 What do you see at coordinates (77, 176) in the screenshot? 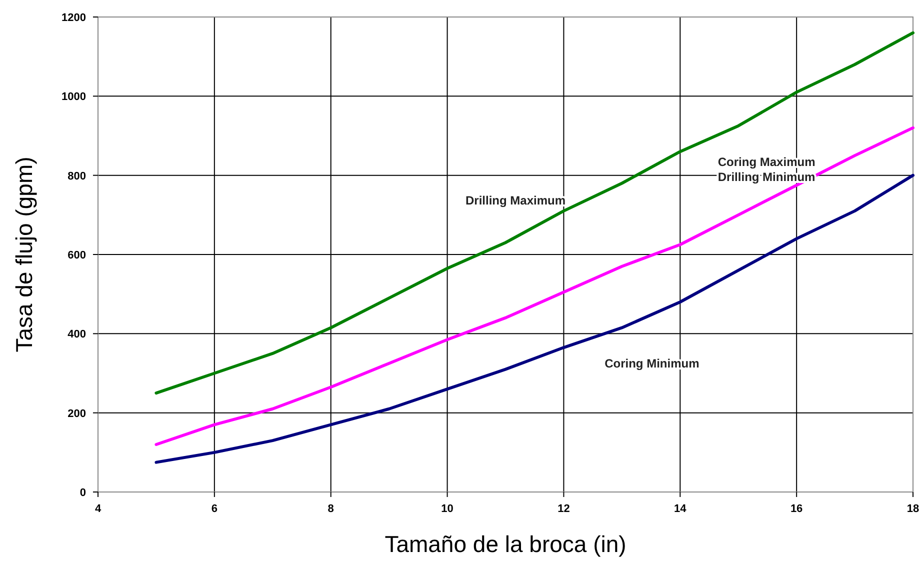
I see `y-tick-label: 800` at bounding box center [77, 176].